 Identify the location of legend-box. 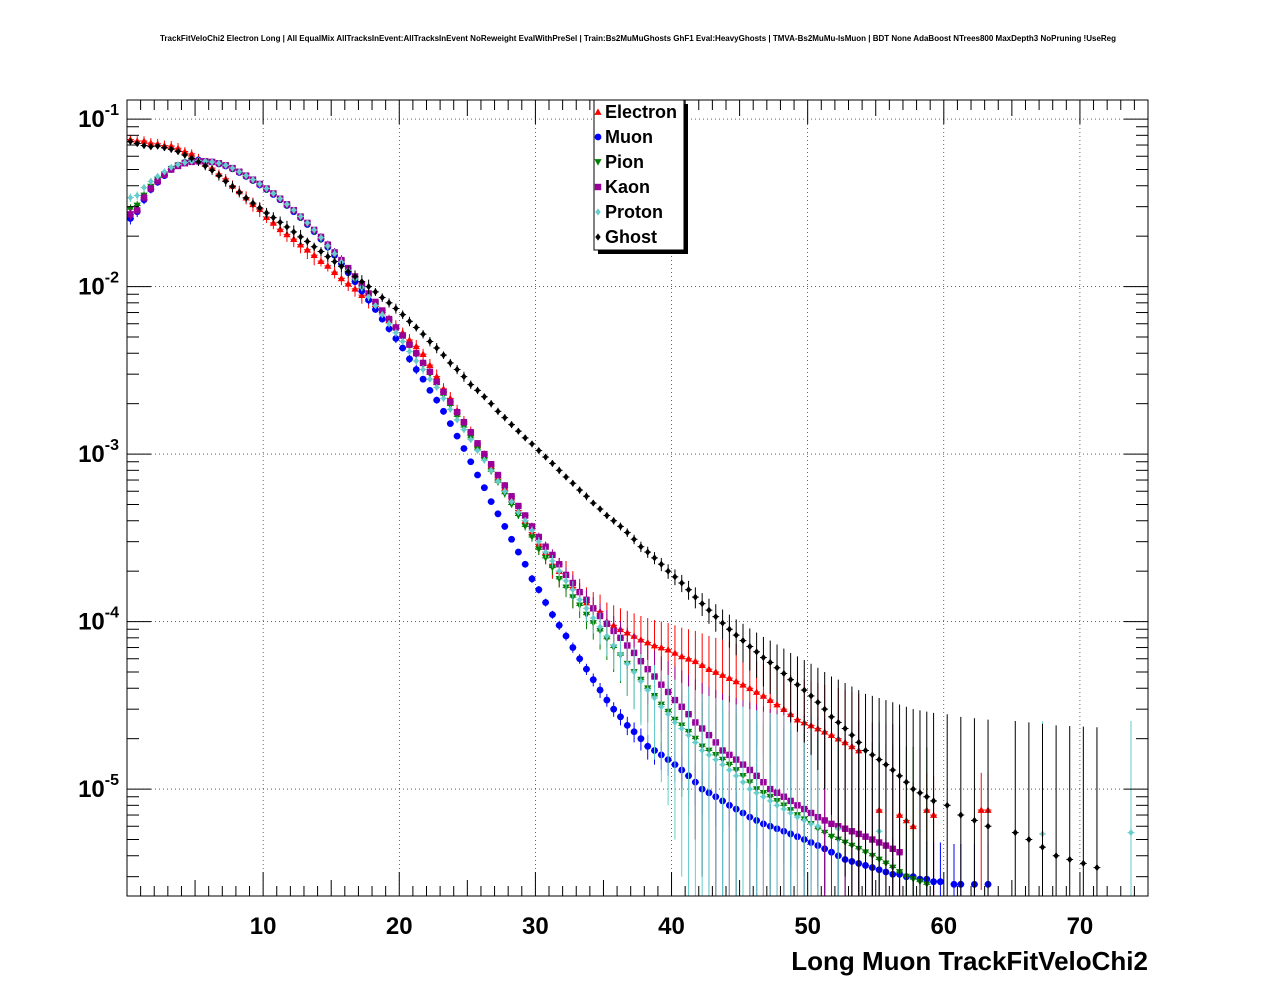
(639, 175).